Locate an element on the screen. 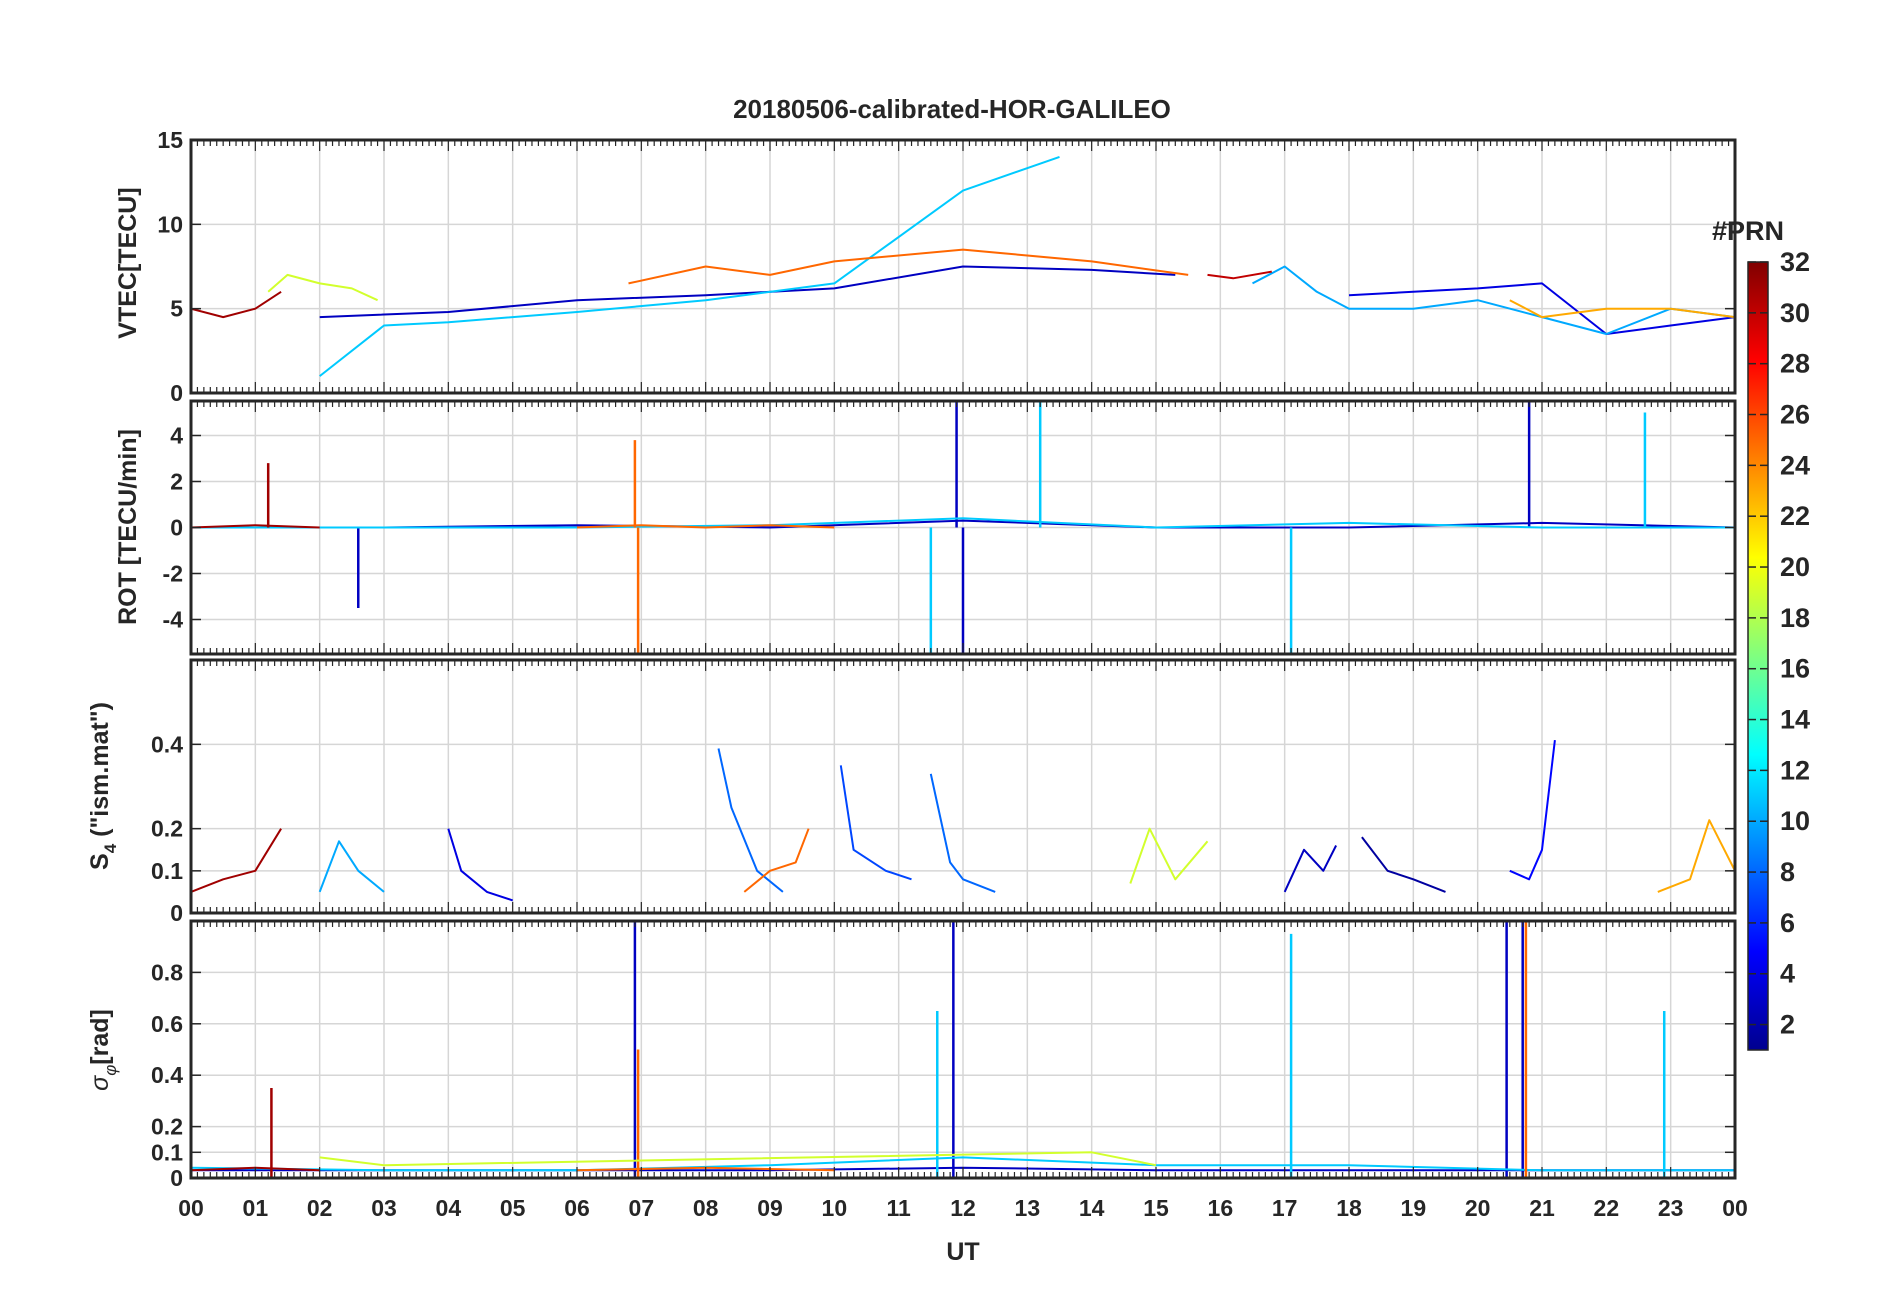 The height and width of the screenshot is (1292, 1902). colorbar-tick-label: 10 is located at coordinates (1795, 821).